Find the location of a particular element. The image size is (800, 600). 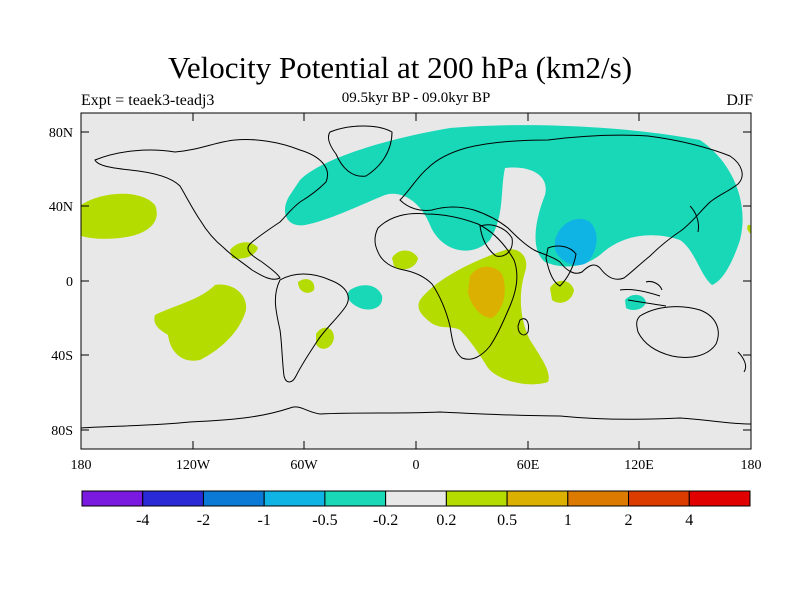

coastline-arabia is located at coordinates (496, 240).